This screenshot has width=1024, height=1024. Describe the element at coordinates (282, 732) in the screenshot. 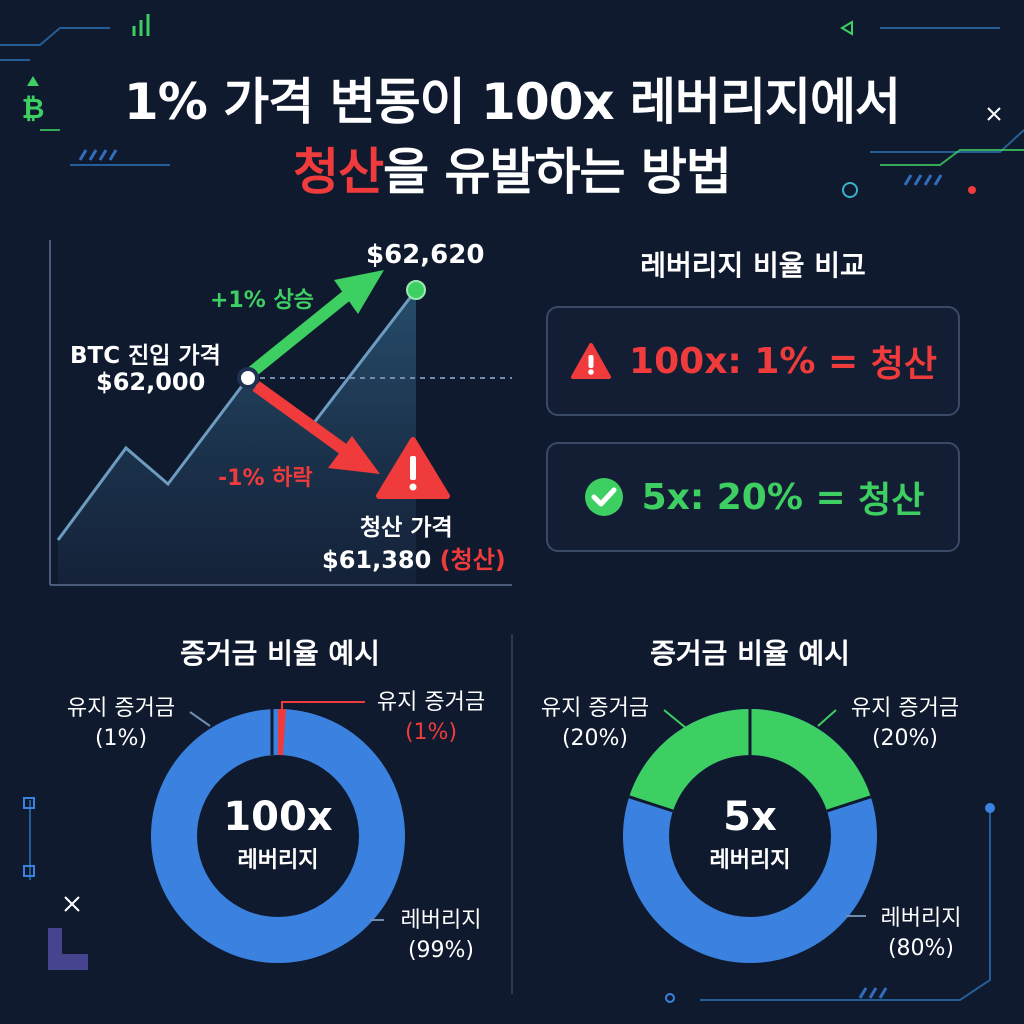

I see `donut-100x-margin-segment` at that location.